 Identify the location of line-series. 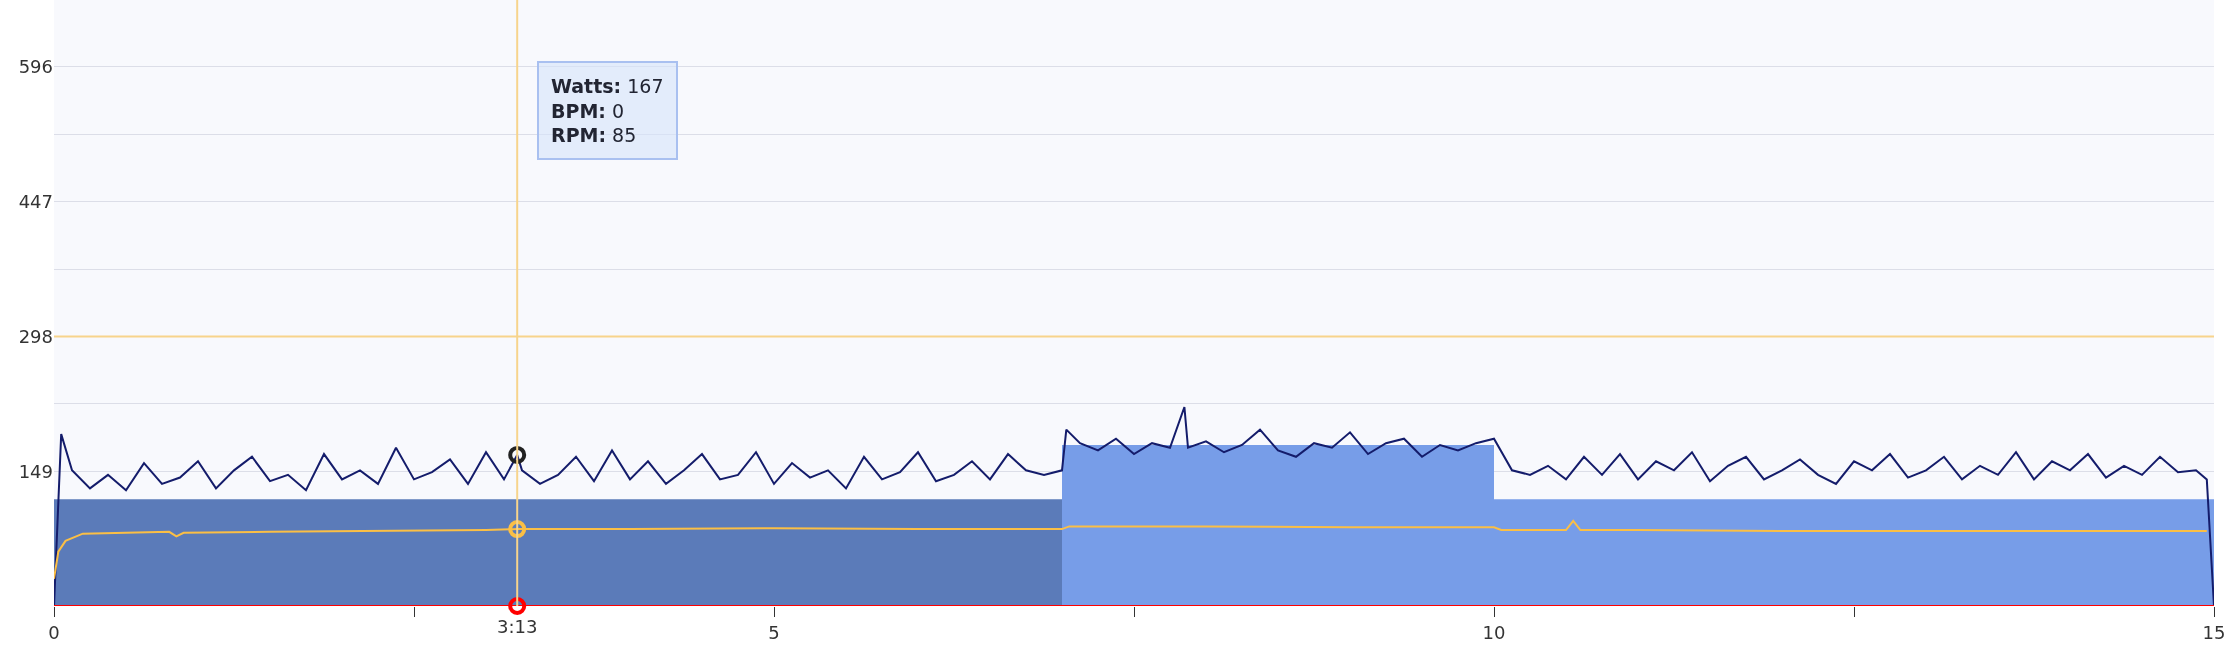
(1131, 549).